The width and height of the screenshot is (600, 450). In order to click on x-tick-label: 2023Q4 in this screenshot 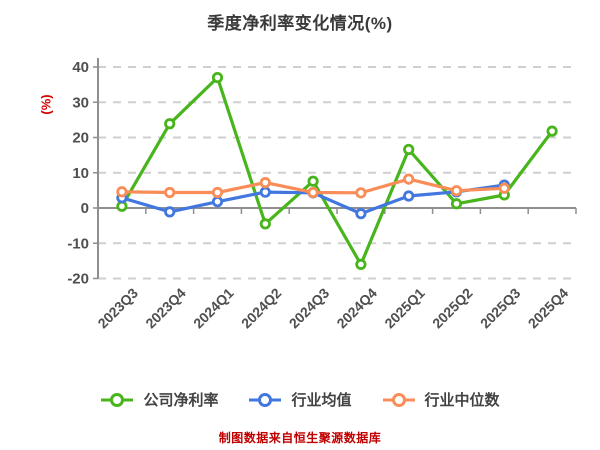, I will do `click(165, 308)`.